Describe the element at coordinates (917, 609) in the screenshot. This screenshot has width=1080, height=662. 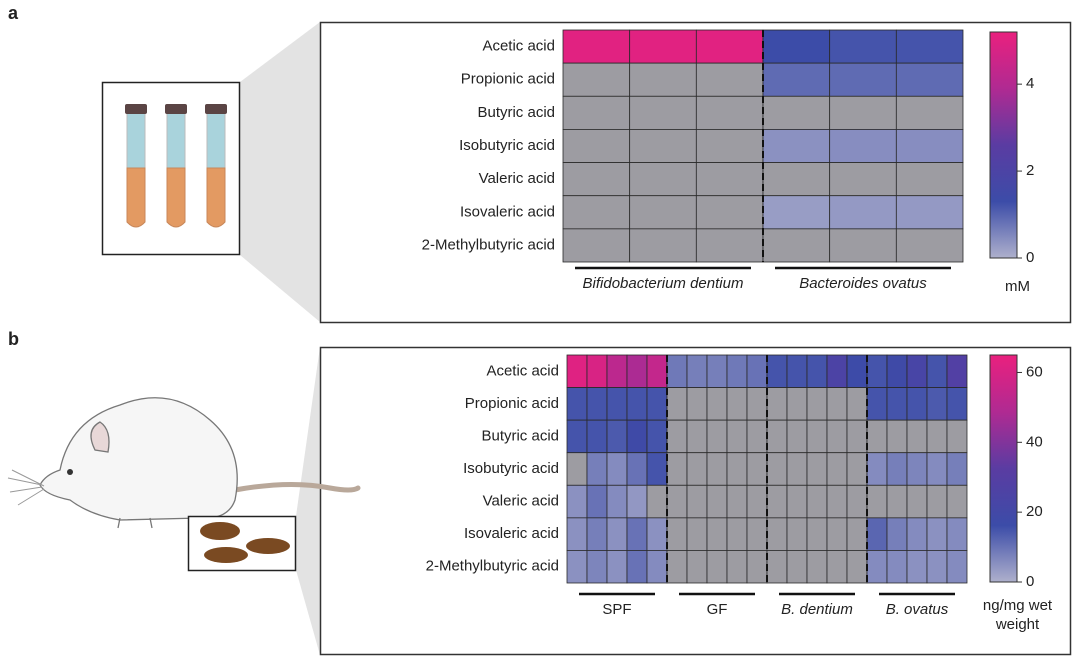
I see `group-label: B. ovatus` at that location.